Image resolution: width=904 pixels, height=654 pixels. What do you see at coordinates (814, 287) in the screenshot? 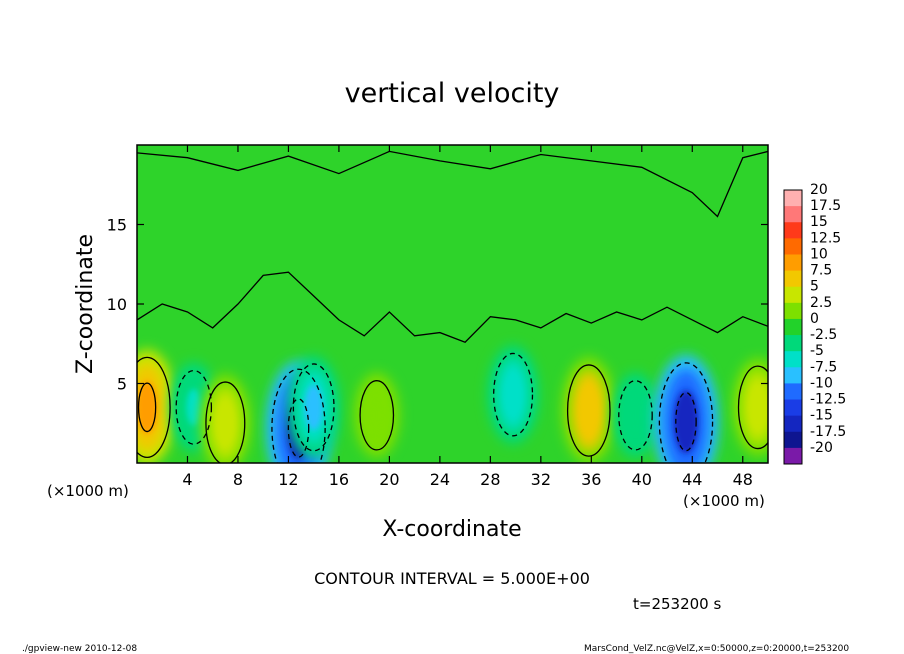
I see `colorbar-label: 5` at bounding box center [814, 287].